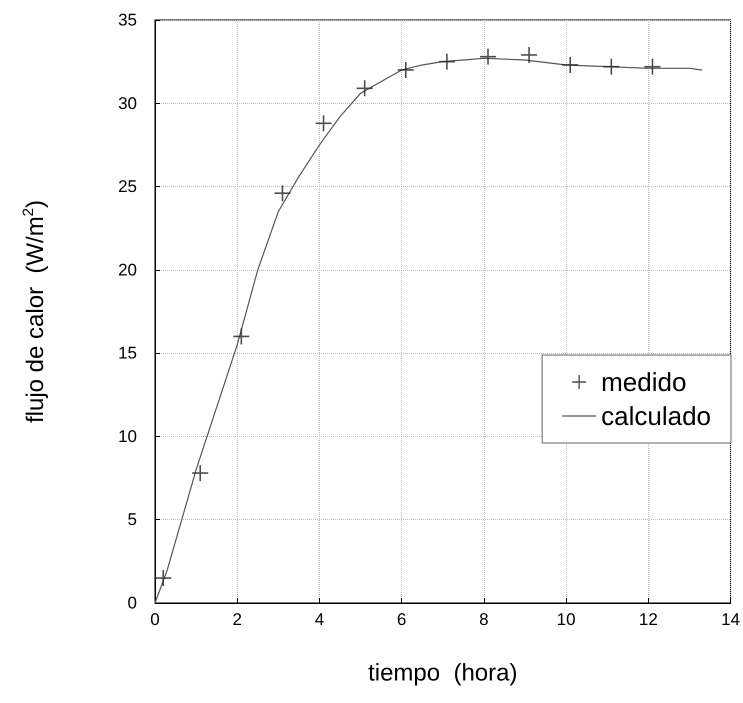  What do you see at coordinates (648, 619) in the screenshot?
I see `x-tick-label: 12` at bounding box center [648, 619].